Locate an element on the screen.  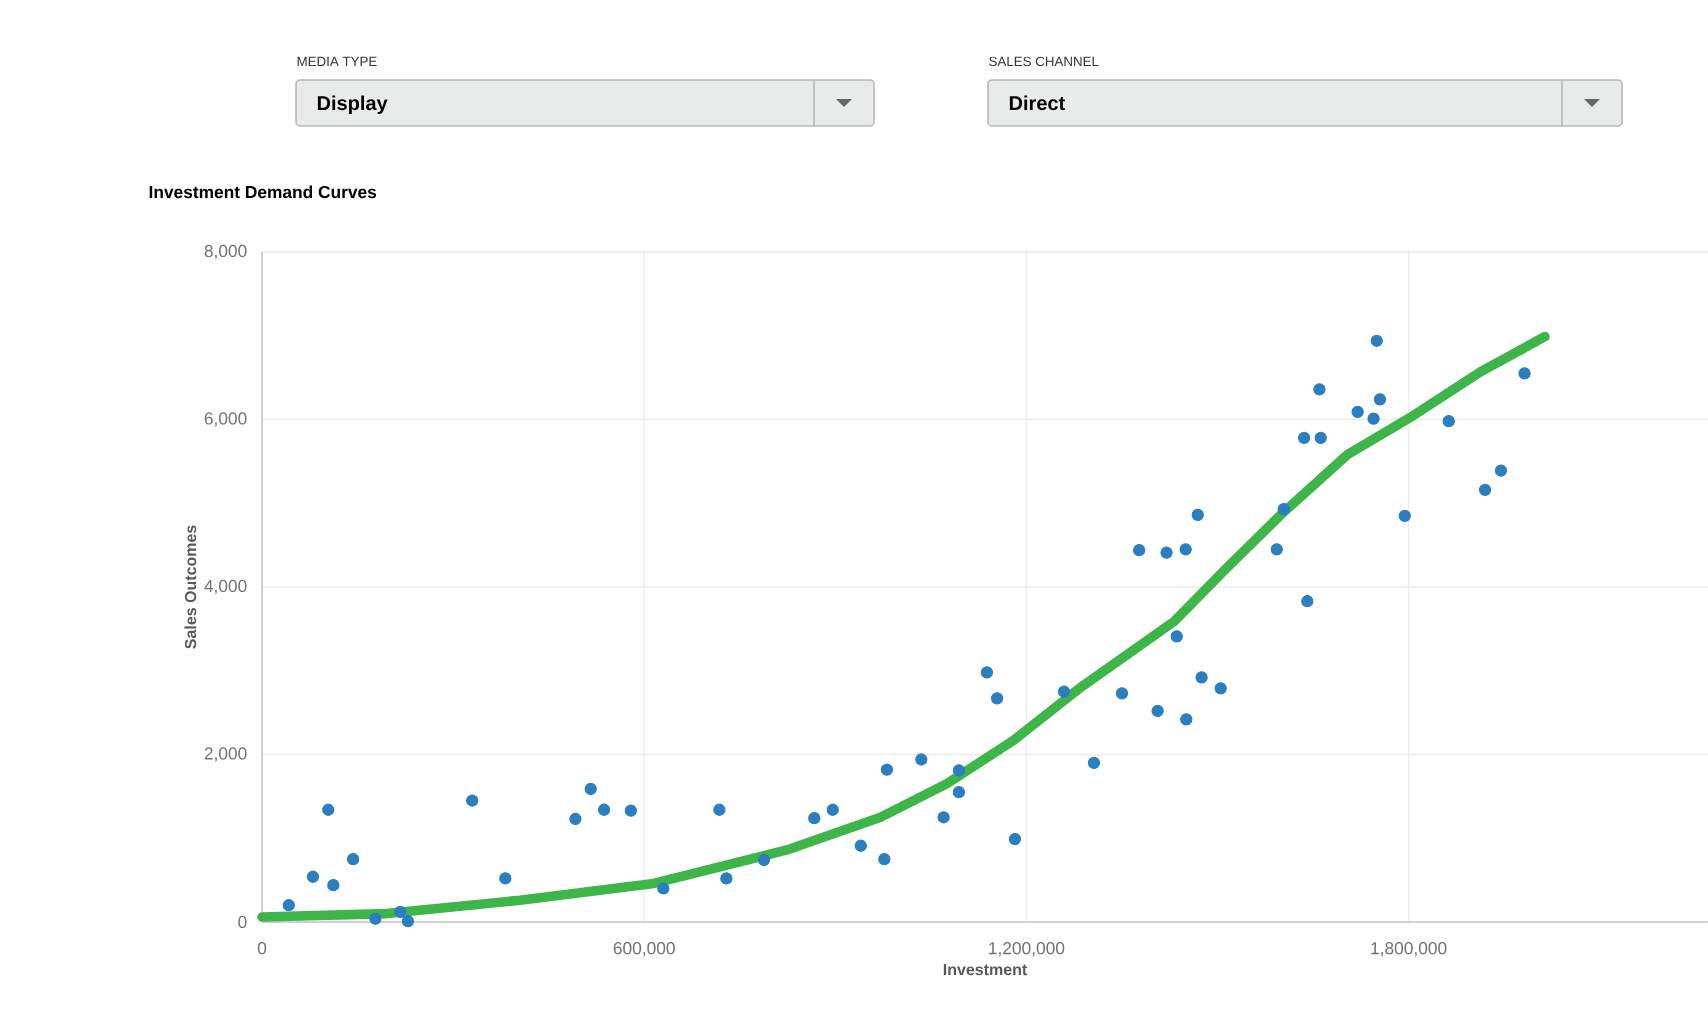
y-tick-label: 0 is located at coordinates (242, 922).